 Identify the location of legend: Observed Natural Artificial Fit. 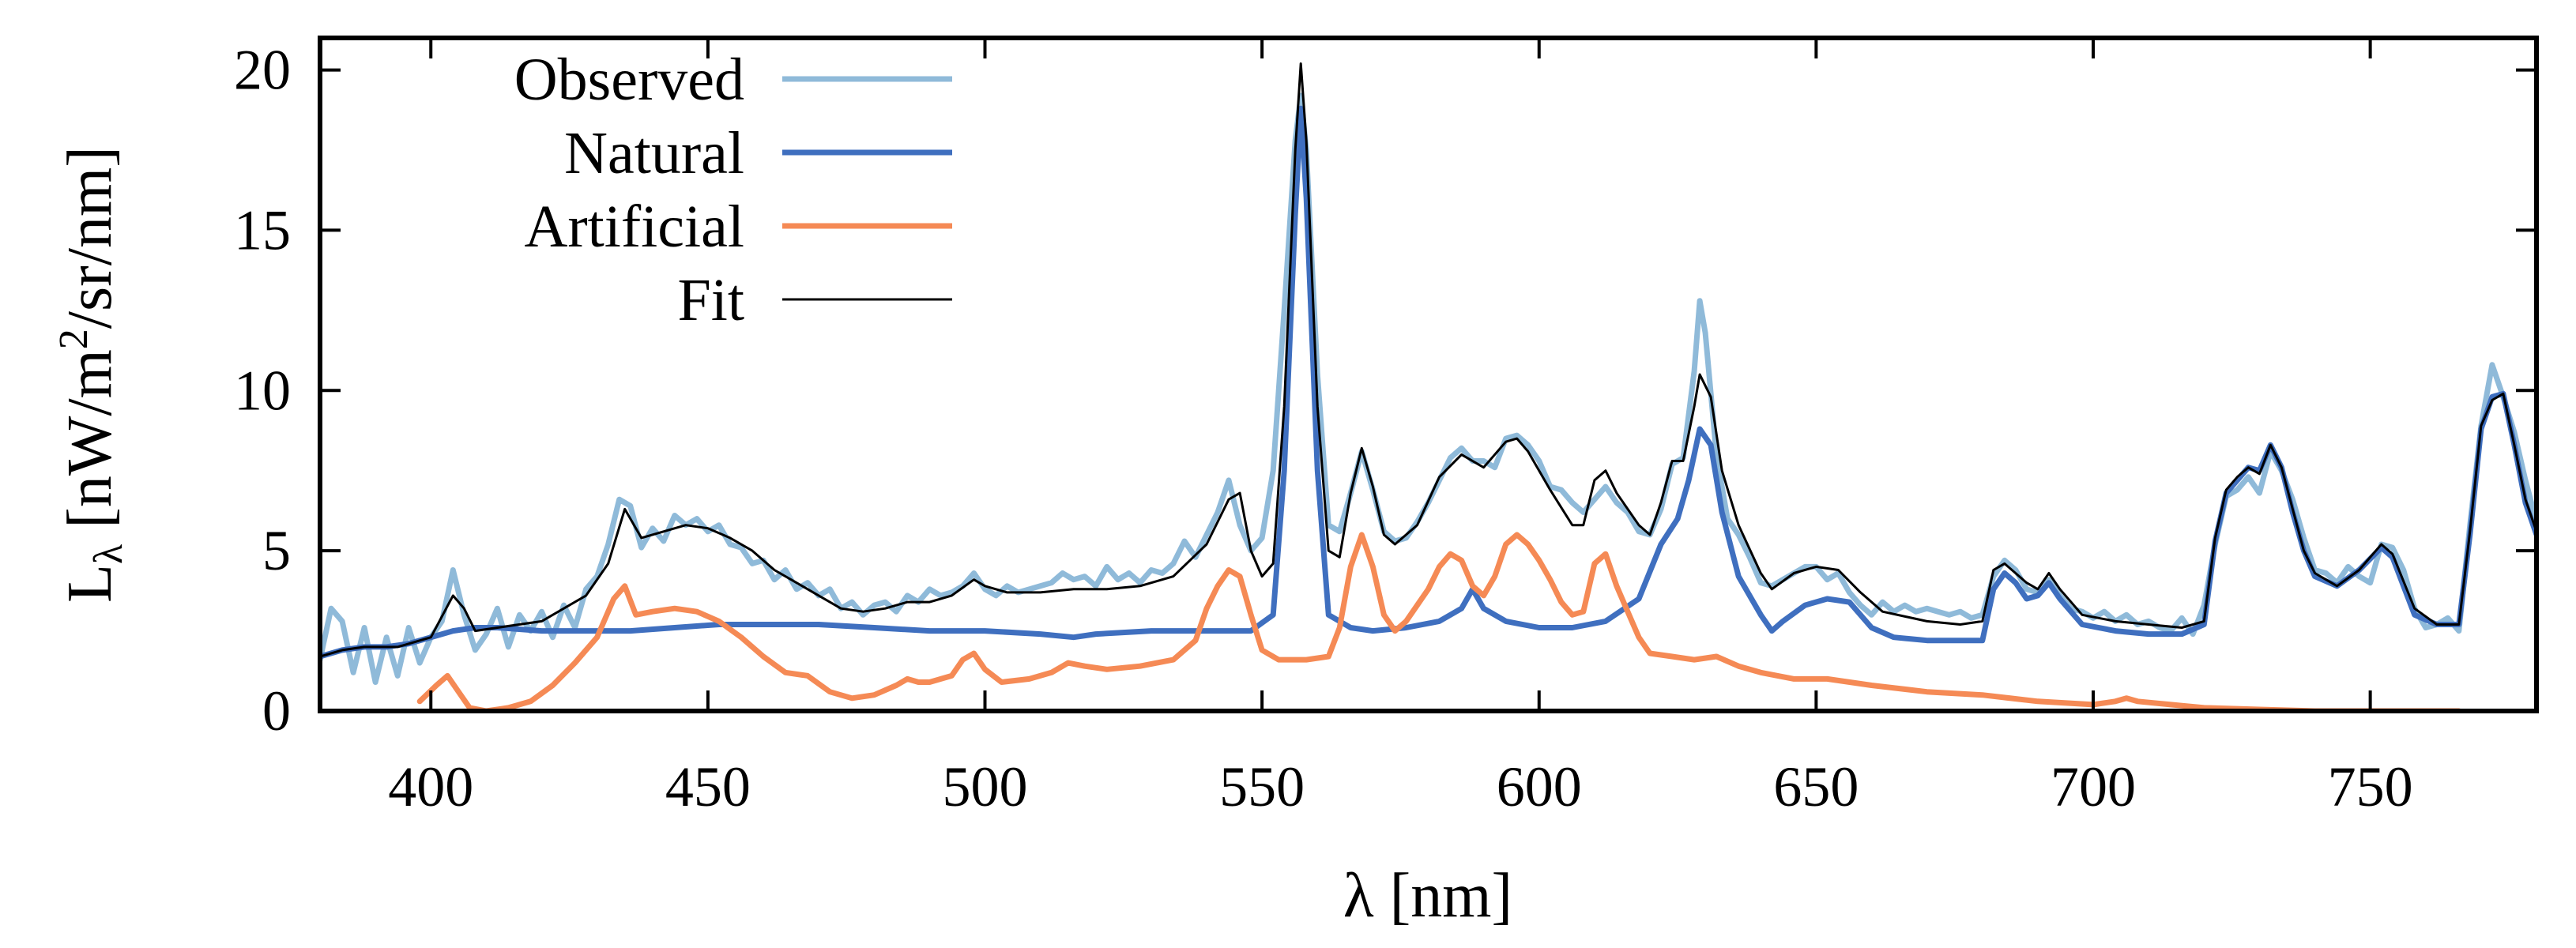
(733, 190).